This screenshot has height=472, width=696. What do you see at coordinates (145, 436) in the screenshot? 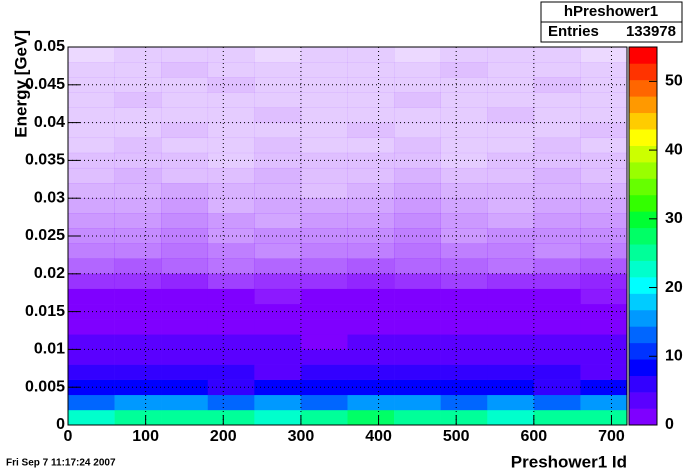
I see `x-tick-label: 100` at bounding box center [145, 436].